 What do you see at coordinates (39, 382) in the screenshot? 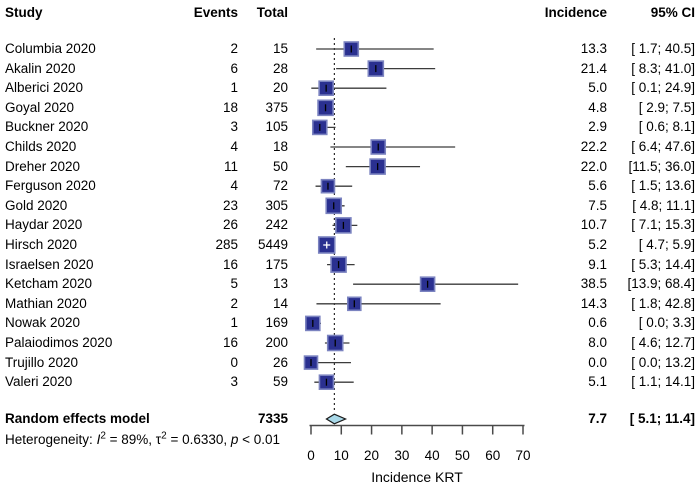
I see `study-name: Valeri 2020` at bounding box center [39, 382].